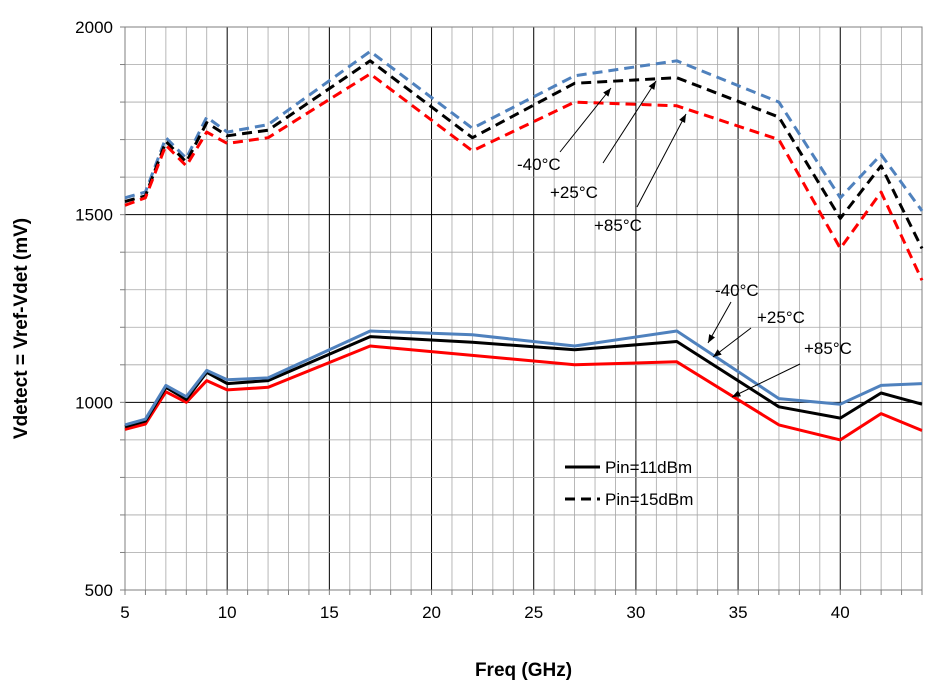 The width and height of the screenshot is (937, 691). Describe the element at coordinates (431, 612) in the screenshot. I see `x-tick-label: 20` at that location.